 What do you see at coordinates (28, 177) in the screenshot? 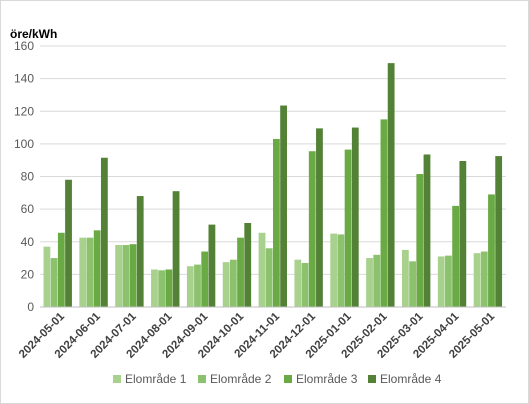
I see `y-tick-label: 80` at bounding box center [28, 177].